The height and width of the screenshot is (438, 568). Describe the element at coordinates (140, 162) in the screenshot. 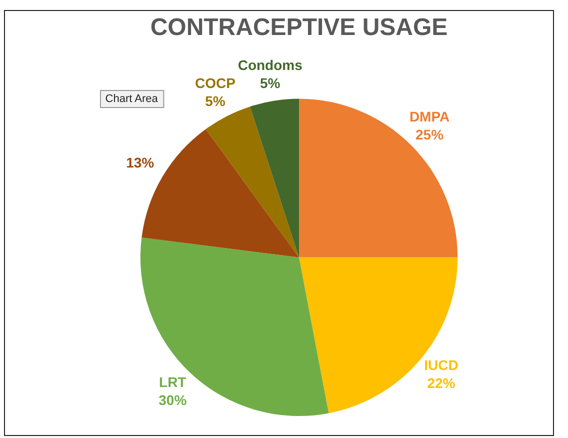

I see `data-label: 13%` at that location.